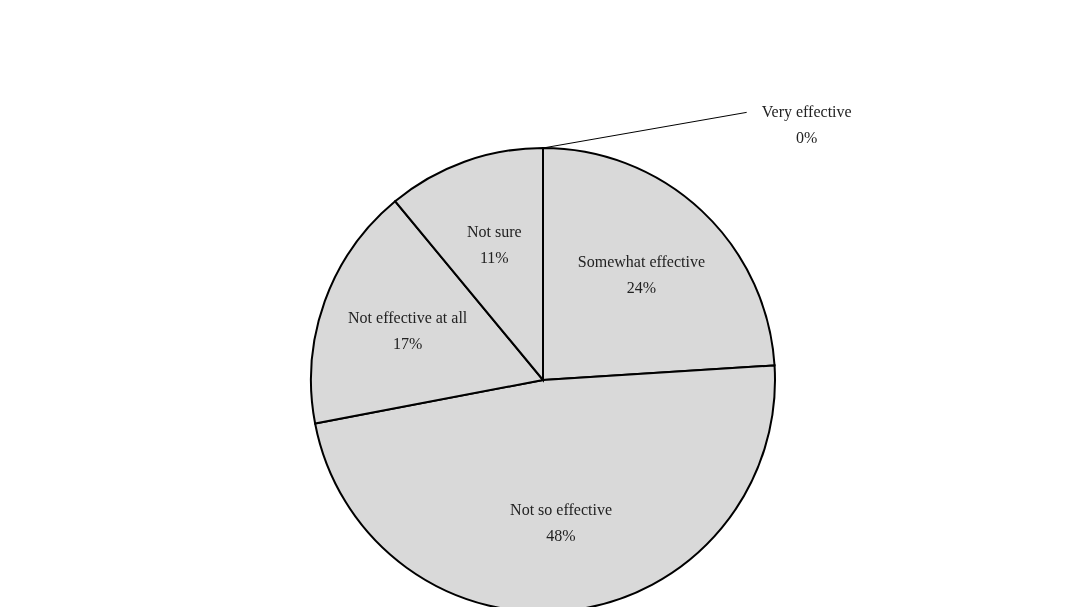 This screenshot has height=607, width=1074. What do you see at coordinates (408, 344) in the screenshot?
I see `data-label: 17%` at bounding box center [408, 344].